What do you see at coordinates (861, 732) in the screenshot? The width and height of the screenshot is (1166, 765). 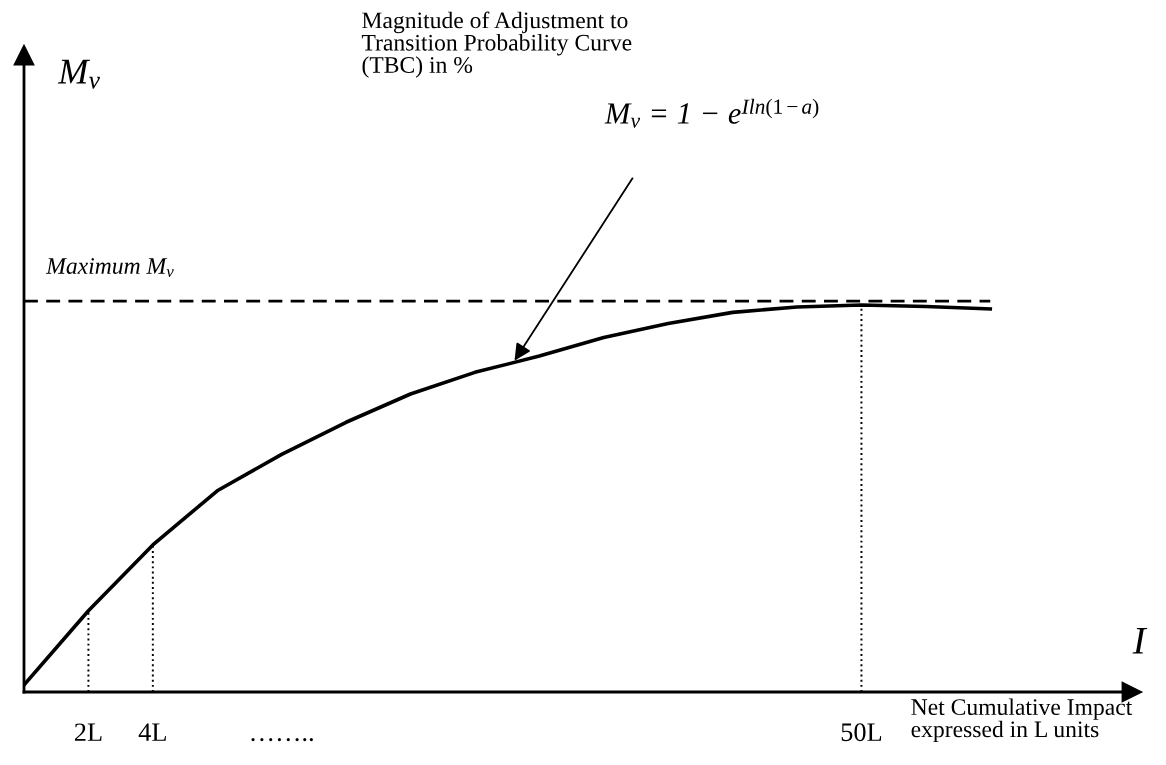 I see `x-tick-label: 50L` at bounding box center [861, 732].